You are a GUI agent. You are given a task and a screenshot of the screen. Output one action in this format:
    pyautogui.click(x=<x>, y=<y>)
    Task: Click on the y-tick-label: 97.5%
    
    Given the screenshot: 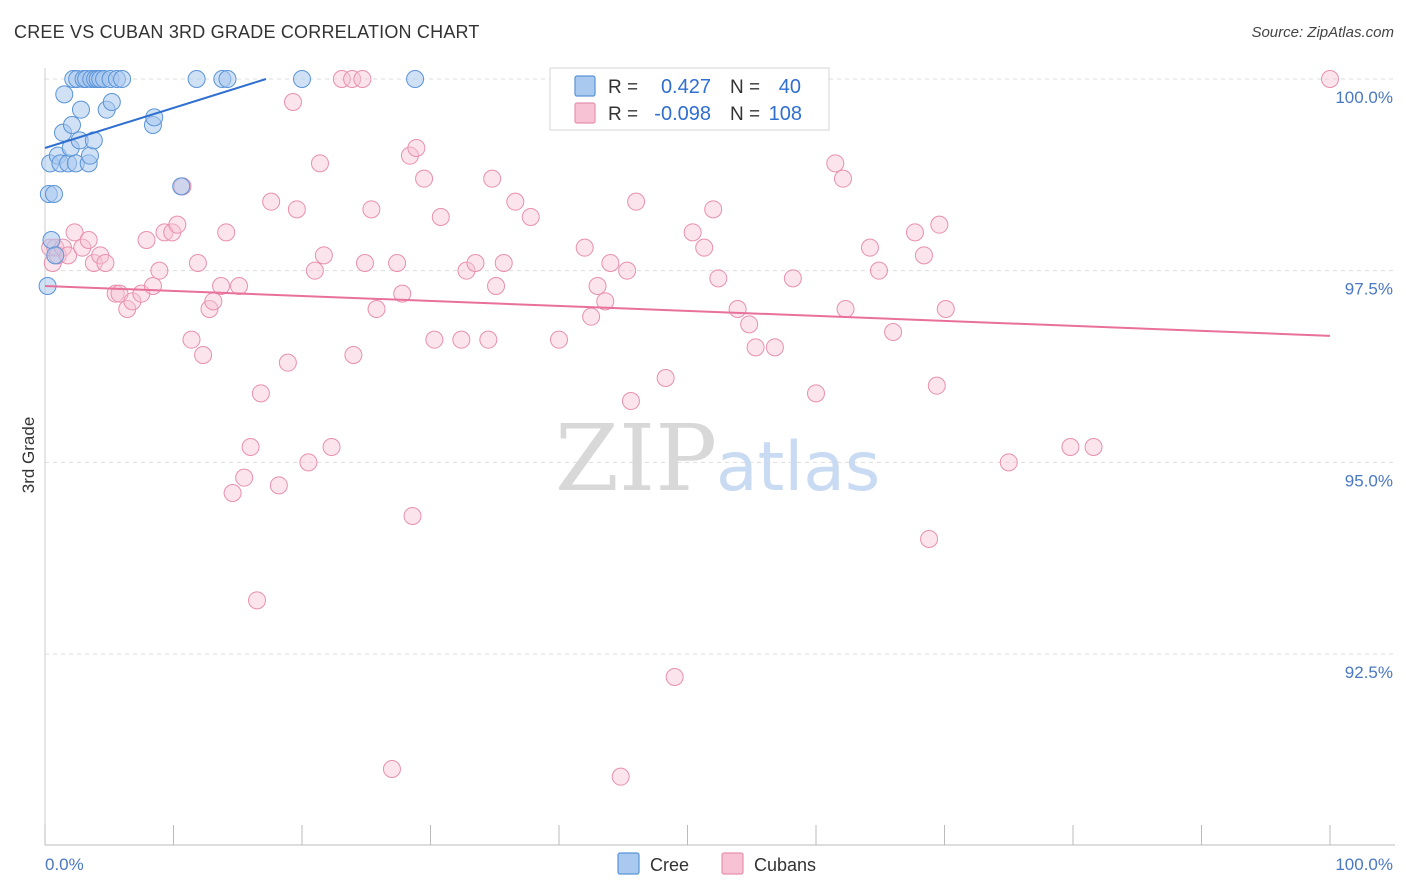 What is the action you would take?
    pyautogui.click(x=1369, y=289)
    